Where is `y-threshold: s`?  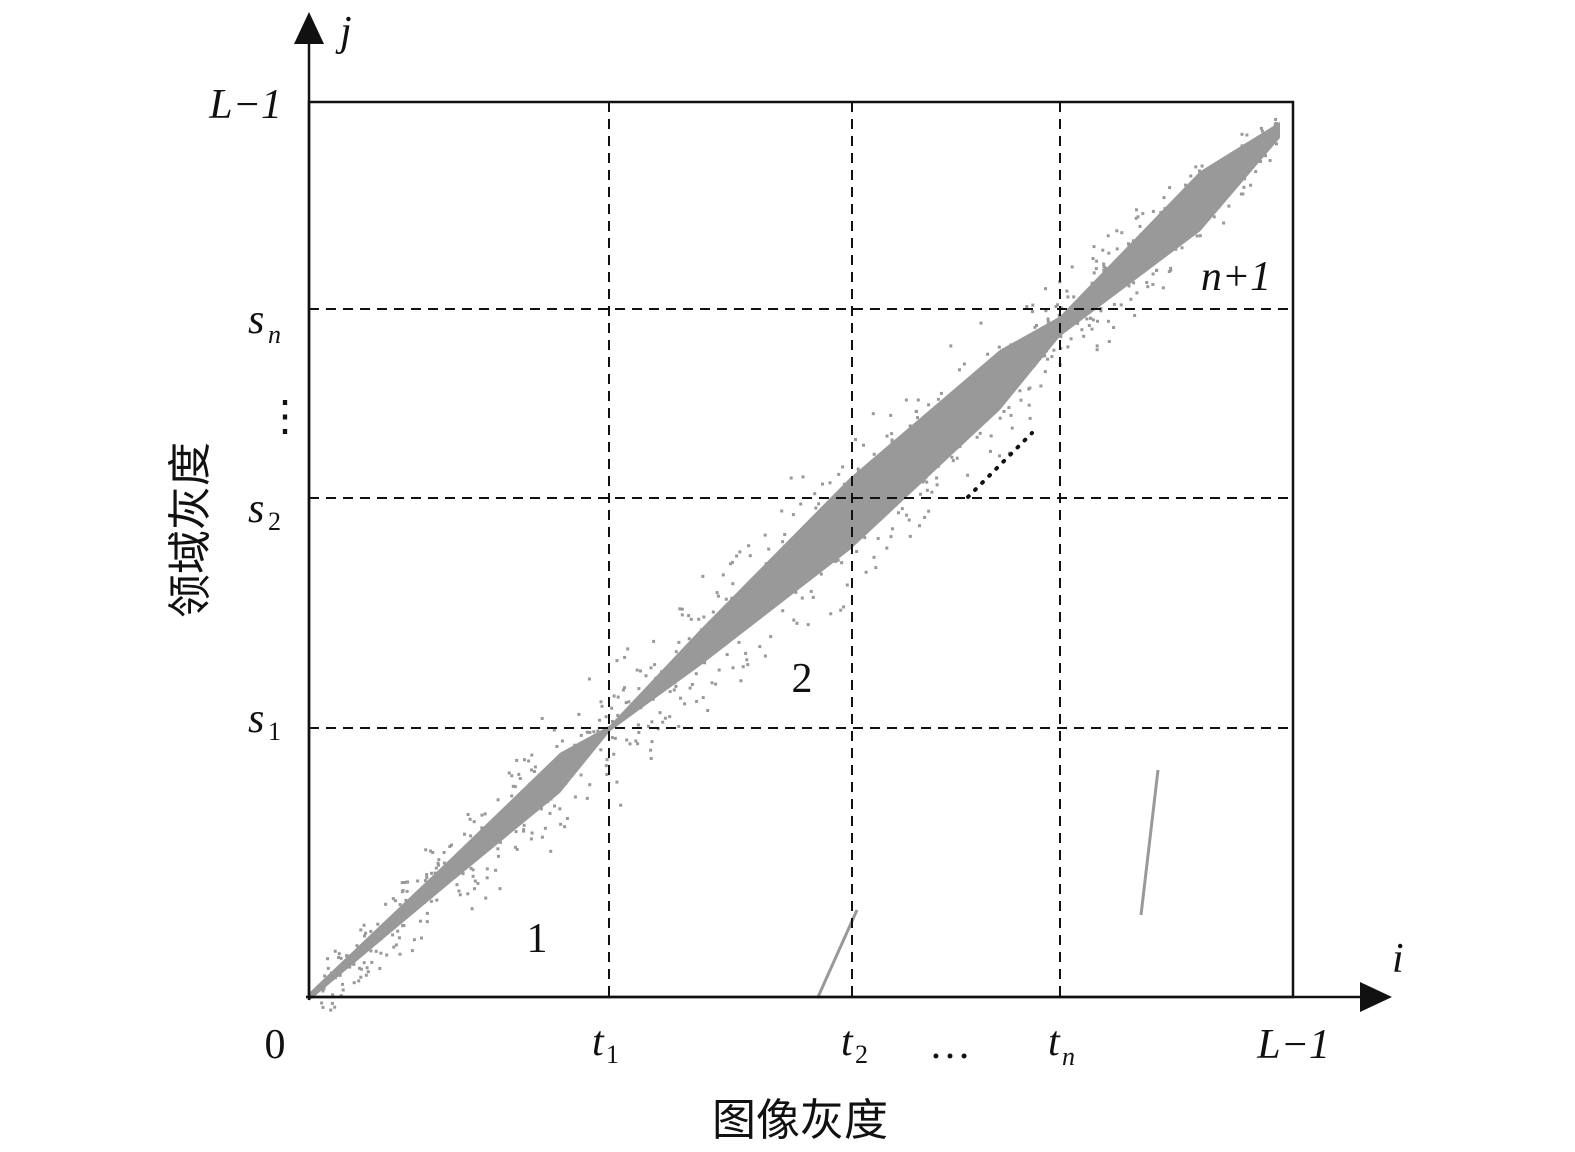
y-threshold: s is located at coordinates (256, 719).